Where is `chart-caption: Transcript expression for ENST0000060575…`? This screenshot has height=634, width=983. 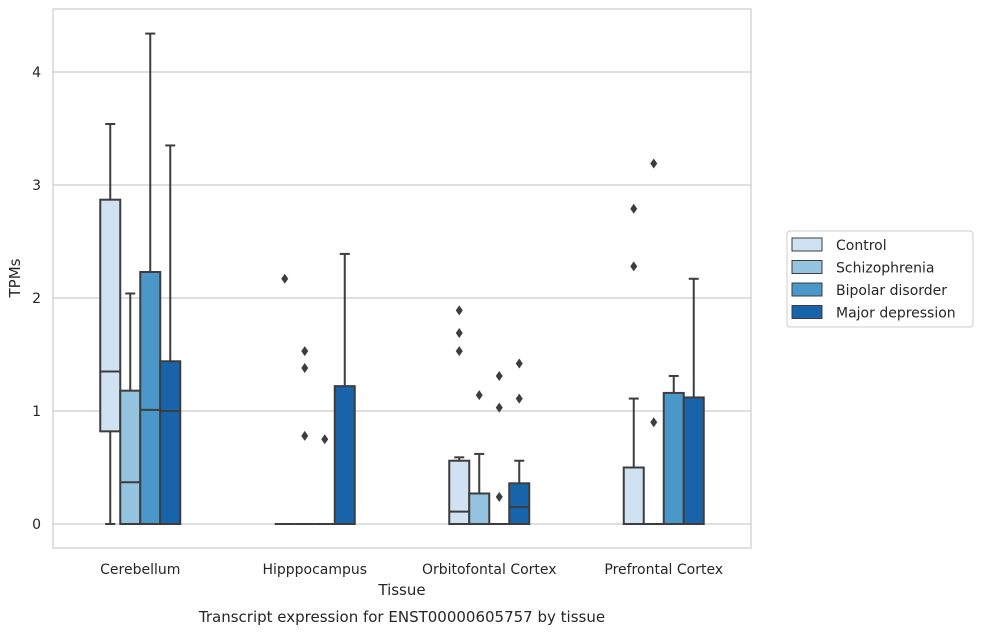
chart-caption: Transcript expression for ENST0000060575… is located at coordinates (401, 617).